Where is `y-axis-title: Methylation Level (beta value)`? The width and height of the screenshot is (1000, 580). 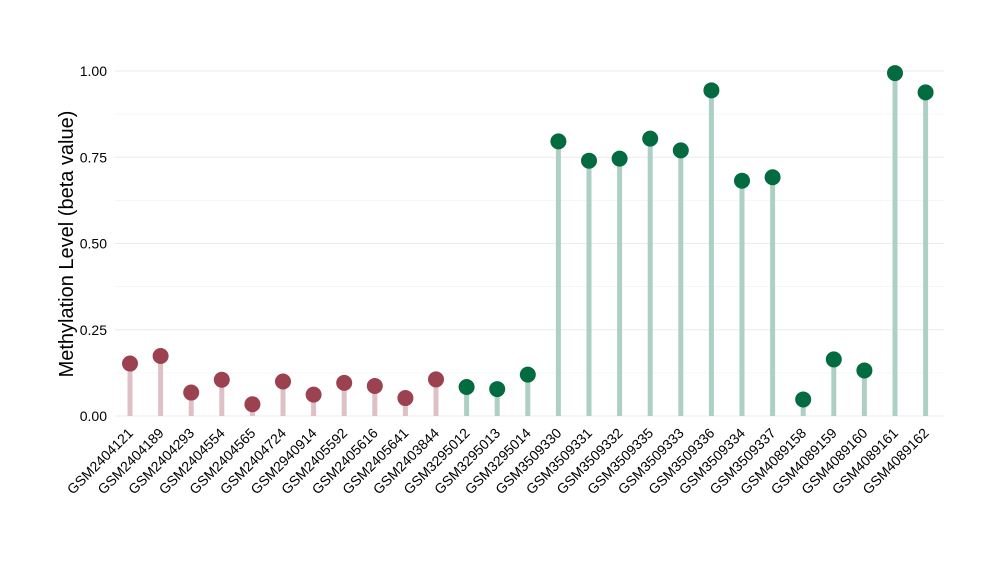
y-axis-title: Methylation Level (beta value) is located at coordinates (67, 244).